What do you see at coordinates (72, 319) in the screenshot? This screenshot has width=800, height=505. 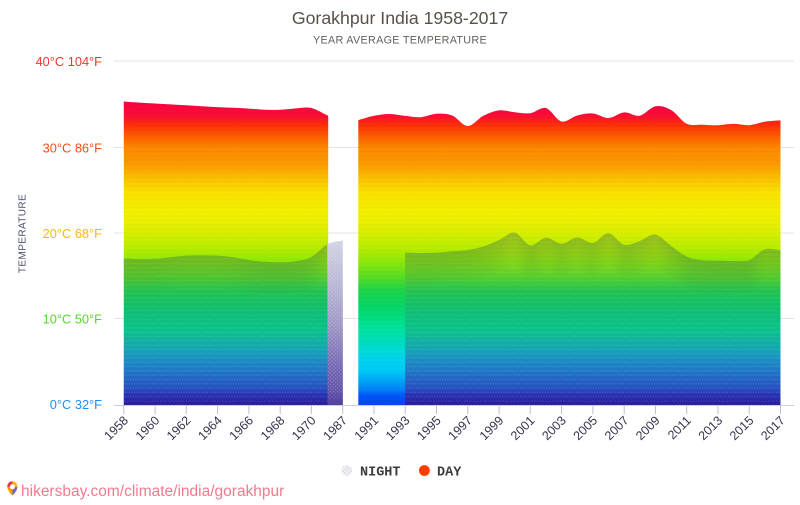 I see `svg-text: 10°C 50°F` at bounding box center [72, 319].